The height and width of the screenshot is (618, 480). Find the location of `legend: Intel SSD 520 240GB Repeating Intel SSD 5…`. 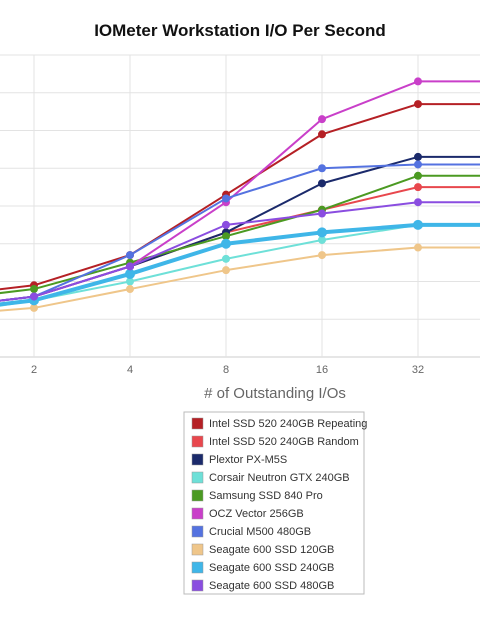

legend: Intel SSD 520 240GB Repeating Intel SSD 5… is located at coordinates (275, 503).